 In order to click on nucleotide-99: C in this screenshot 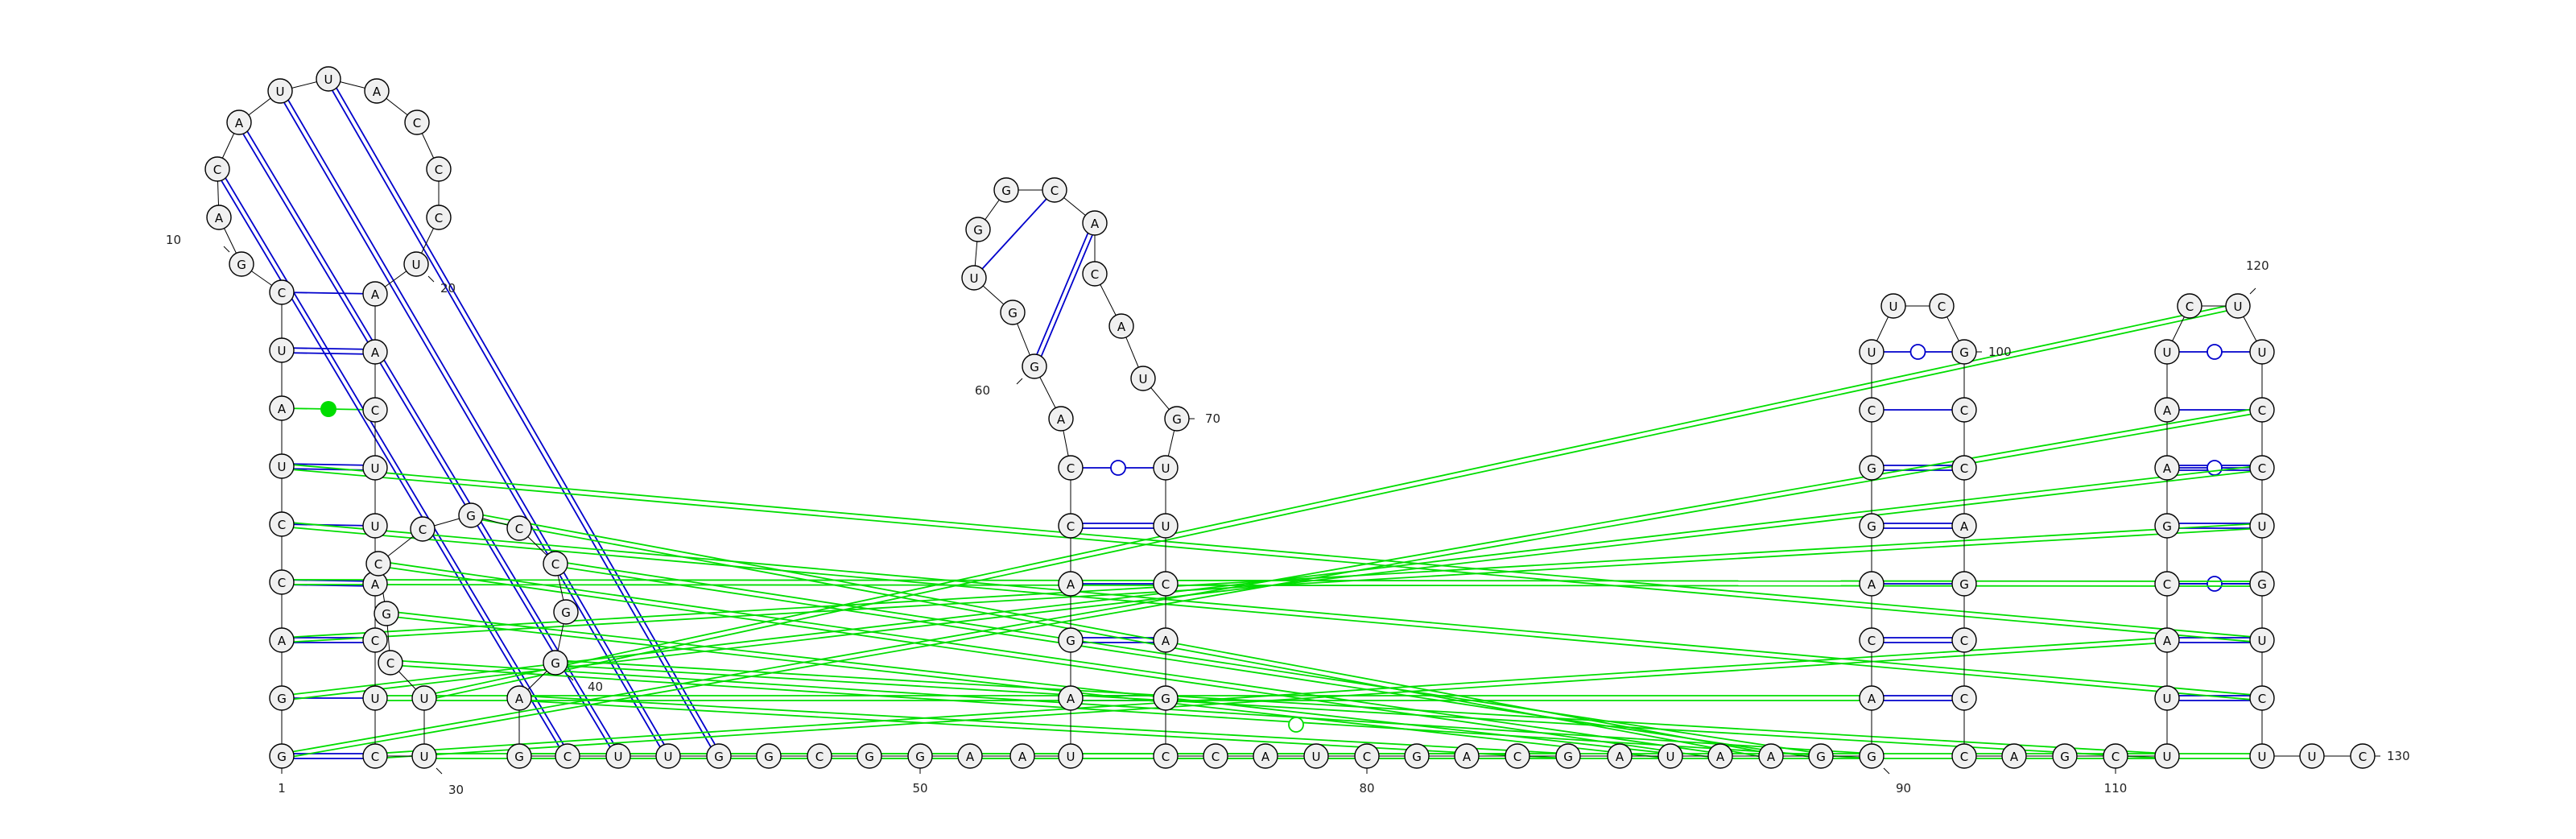, I will do `click(1942, 306)`.